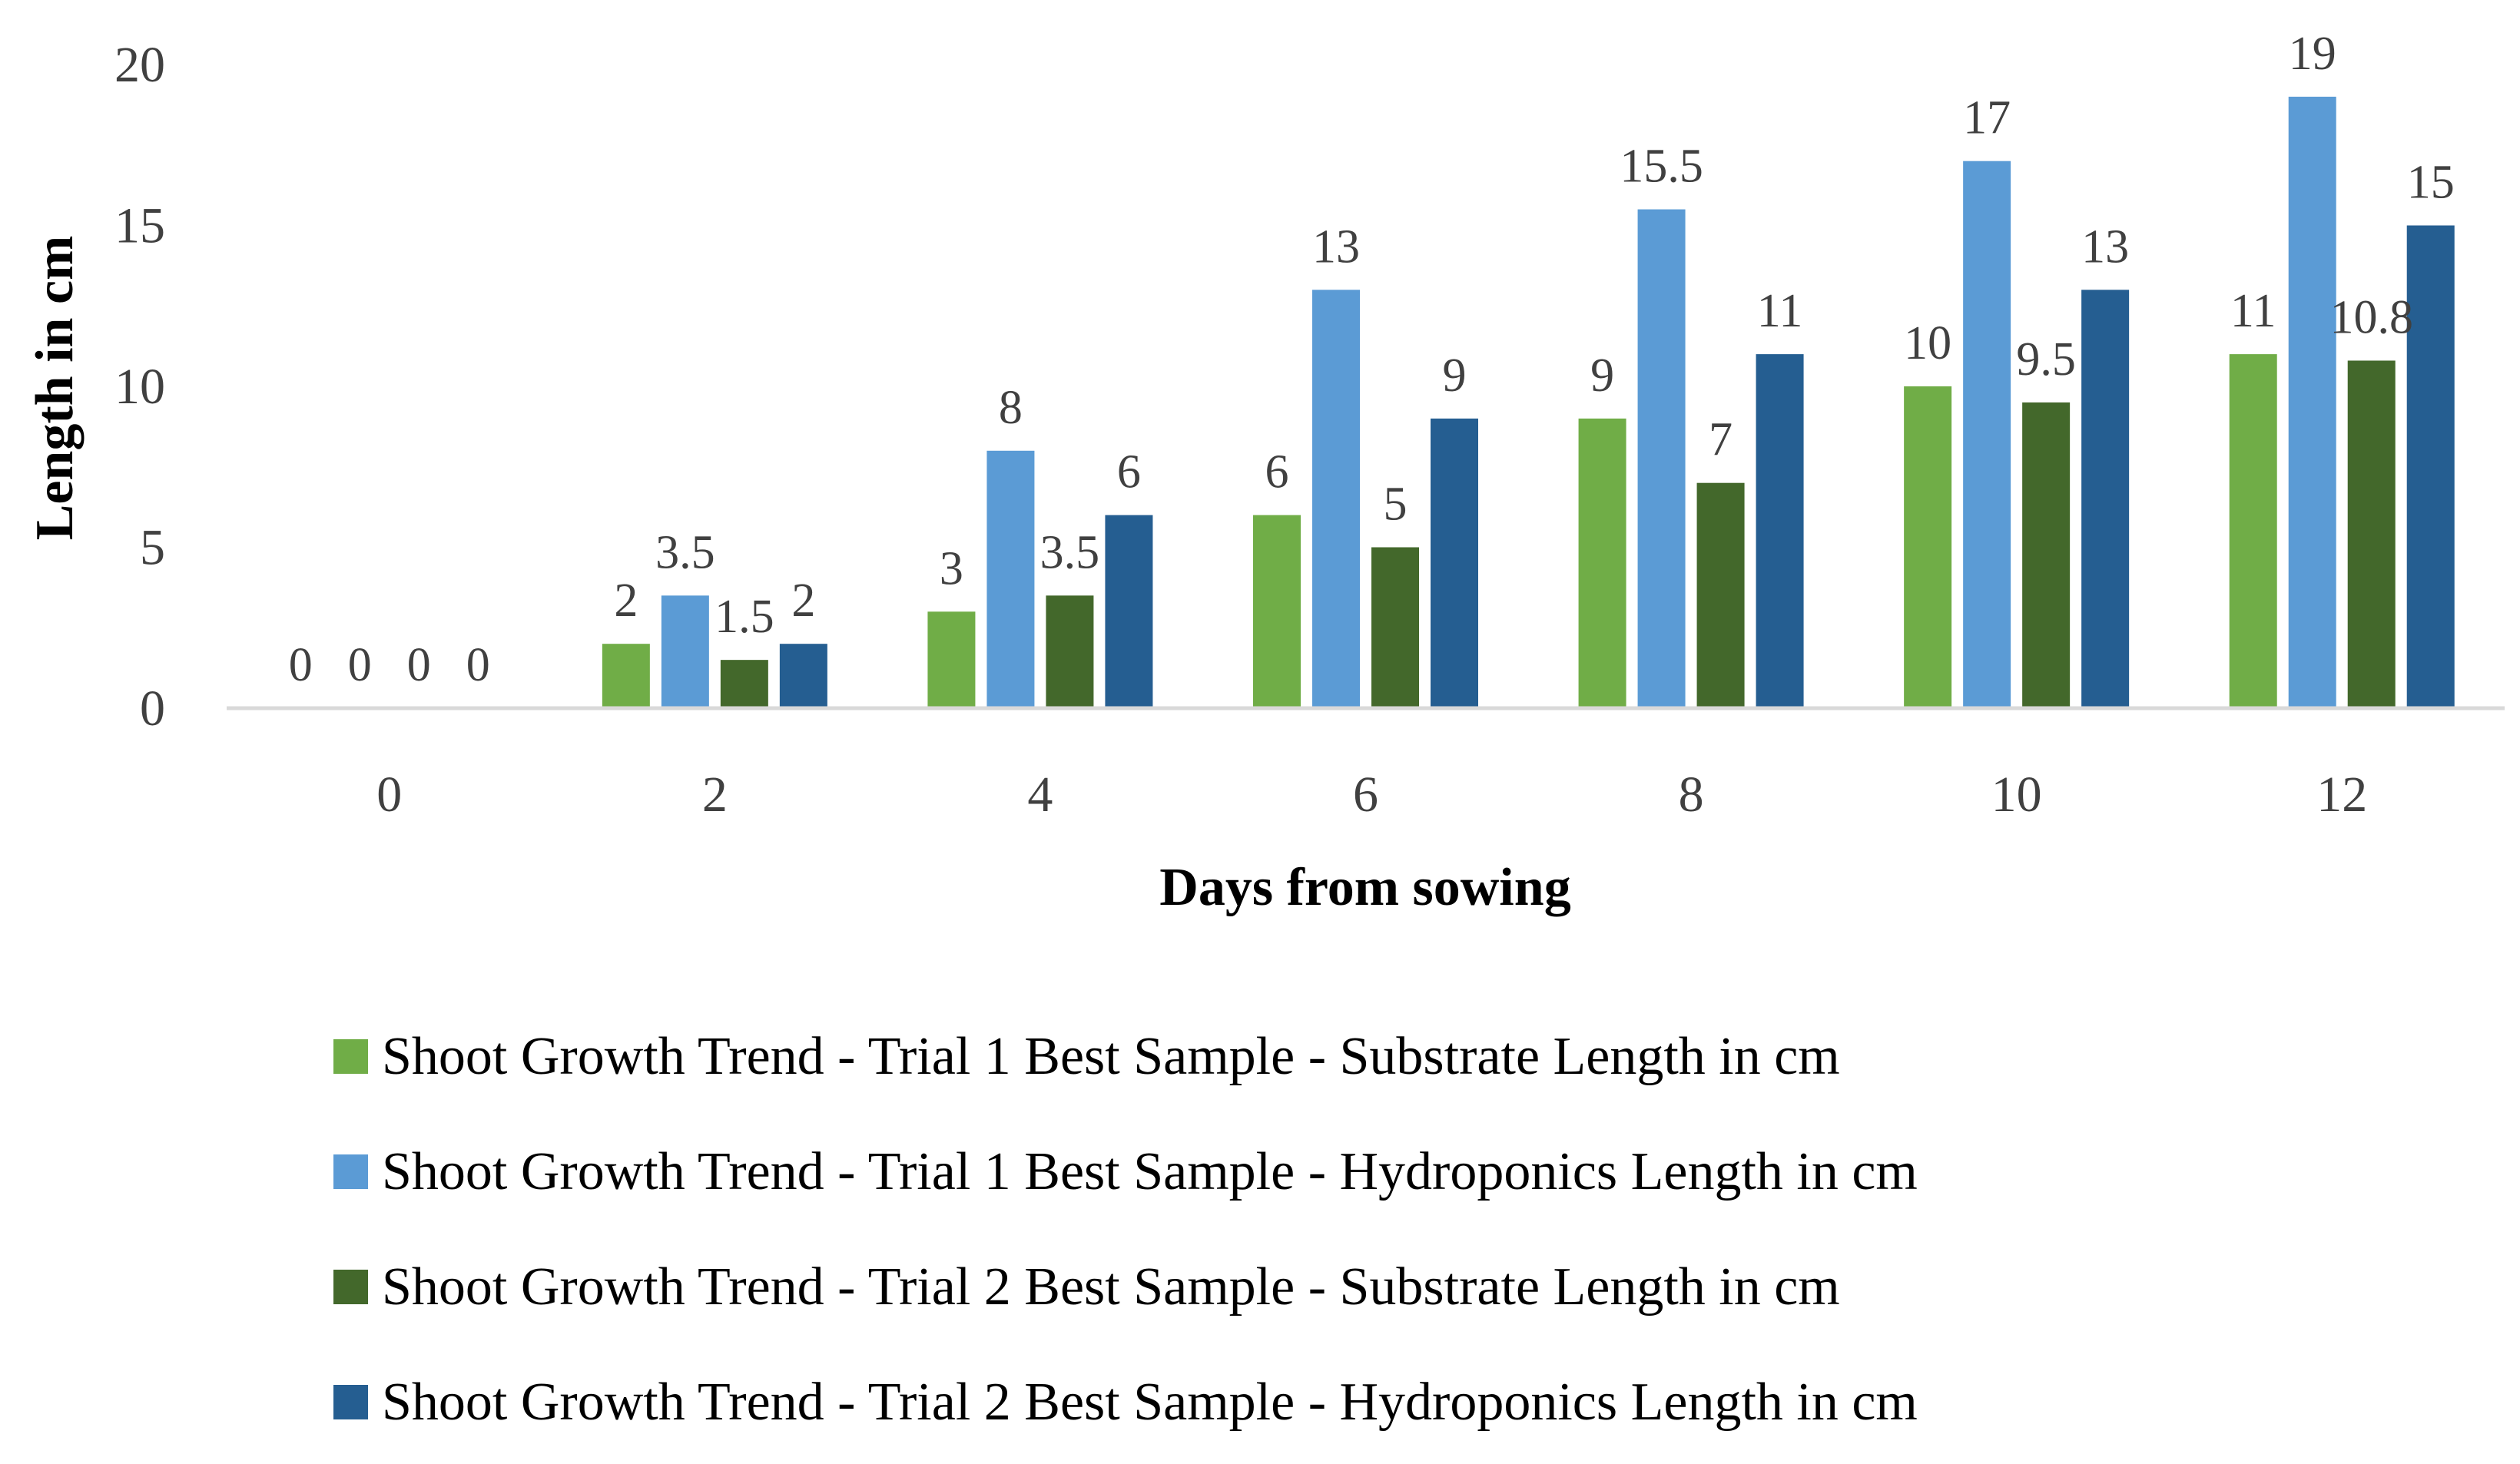 This screenshot has height=1464, width=2520. What do you see at coordinates (1691, 795) in the screenshot?
I see `x-tick-label: 8` at bounding box center [1691, 795].